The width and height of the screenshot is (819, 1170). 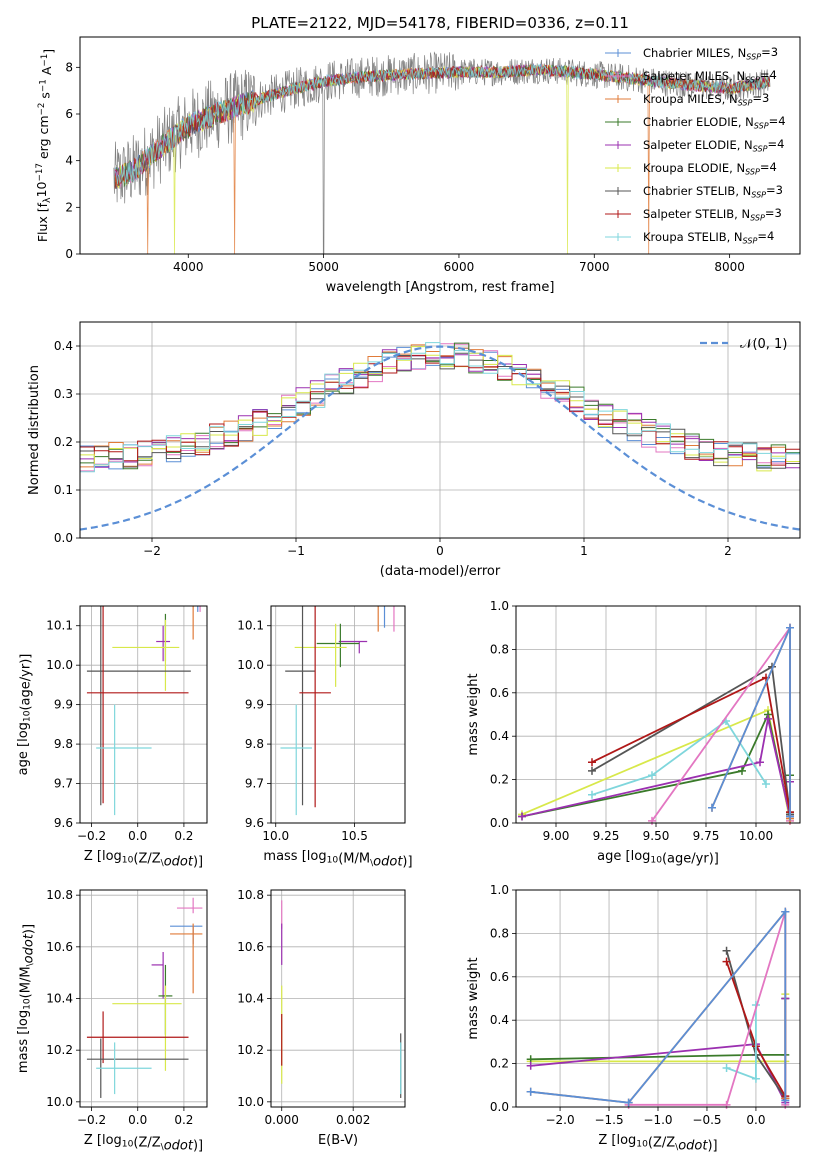 I want to click on legend-label: Chabrier ELODIE, NSSP=4, so click(x=714, y=122).